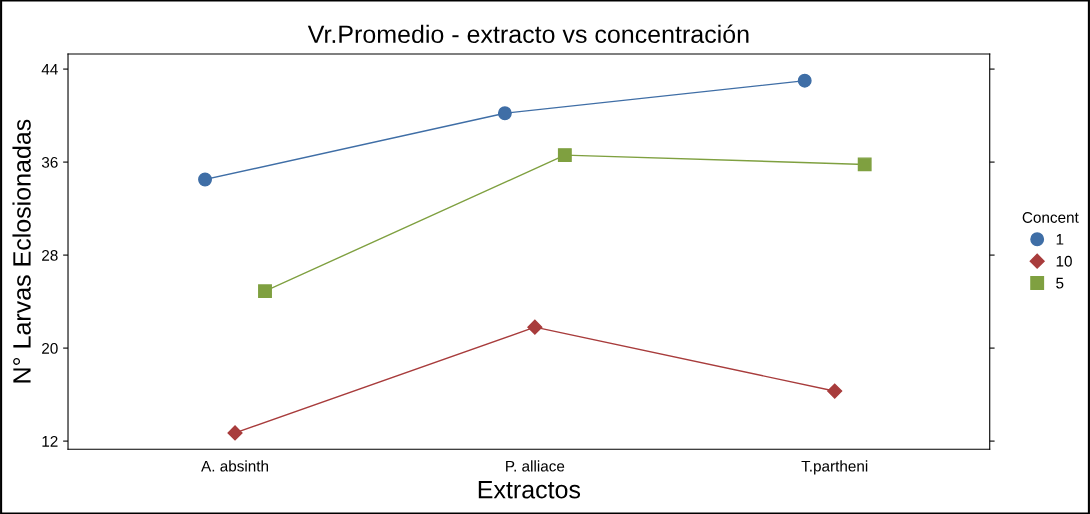  Describe the element at coordinates (1050, 217) in the screenshot. I see `legend-title: Concent` at that location.